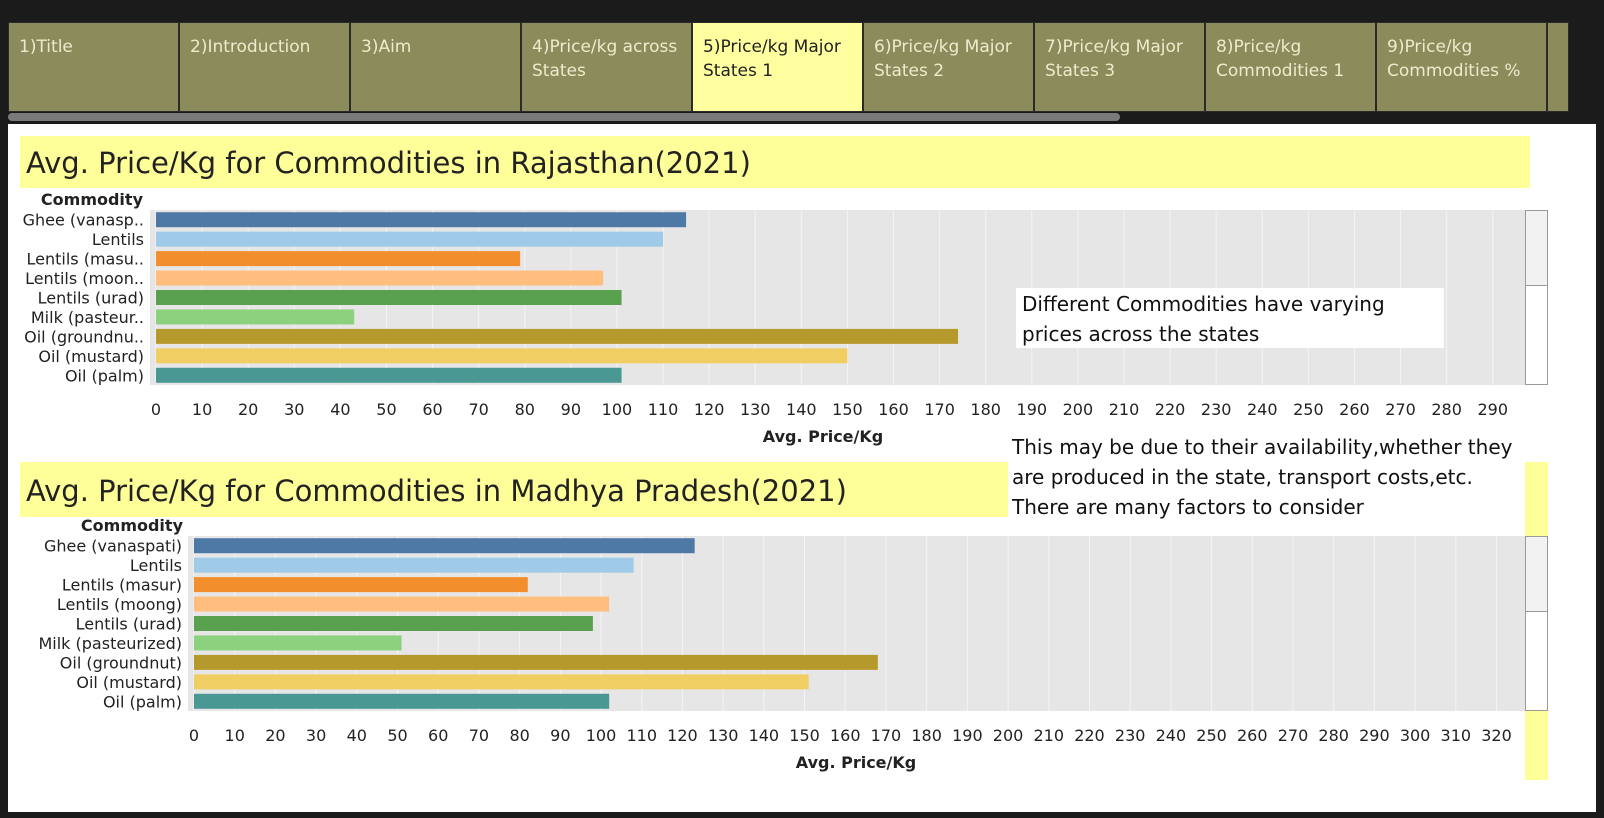  What do you see at coordinates (202, 409) in the screenshot?
I see `c1-x-tick-label: 10` at bounding box center [202, 409].